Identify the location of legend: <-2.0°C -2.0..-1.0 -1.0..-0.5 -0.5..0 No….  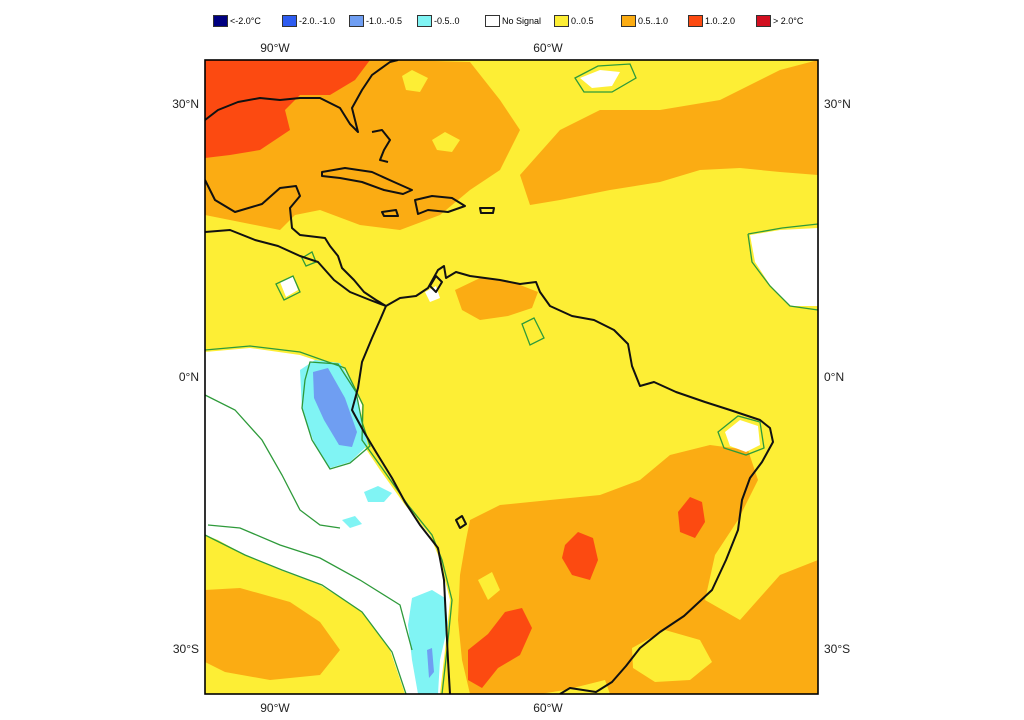
(515, 21).